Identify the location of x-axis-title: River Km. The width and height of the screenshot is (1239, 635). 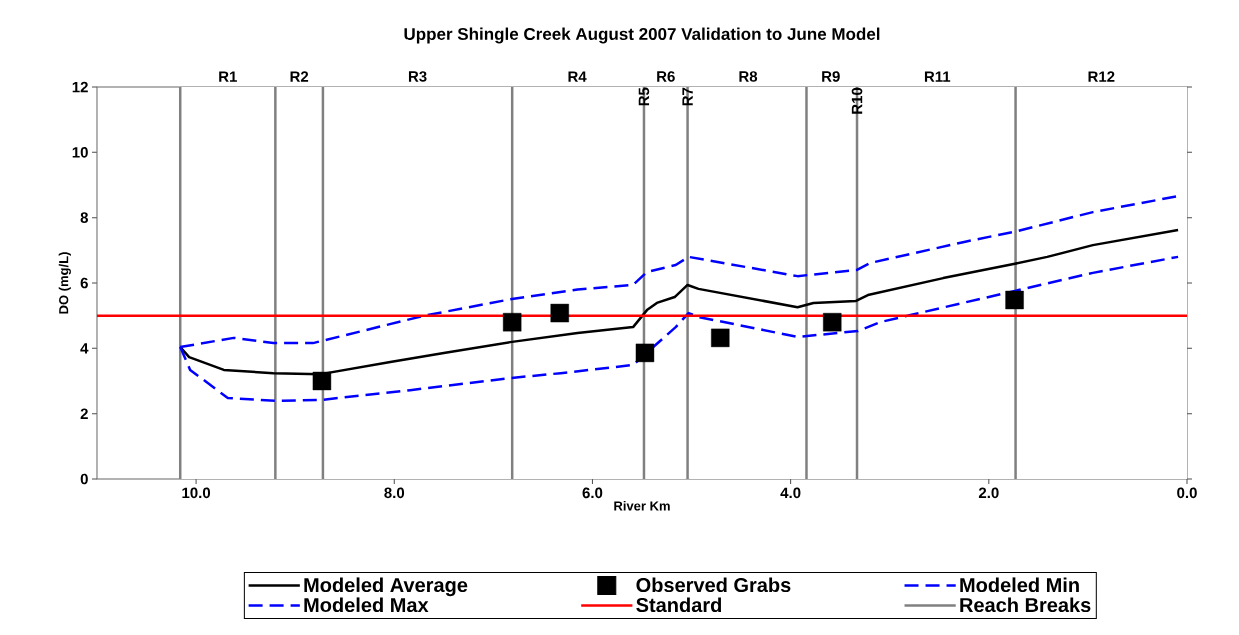
(642, 506).